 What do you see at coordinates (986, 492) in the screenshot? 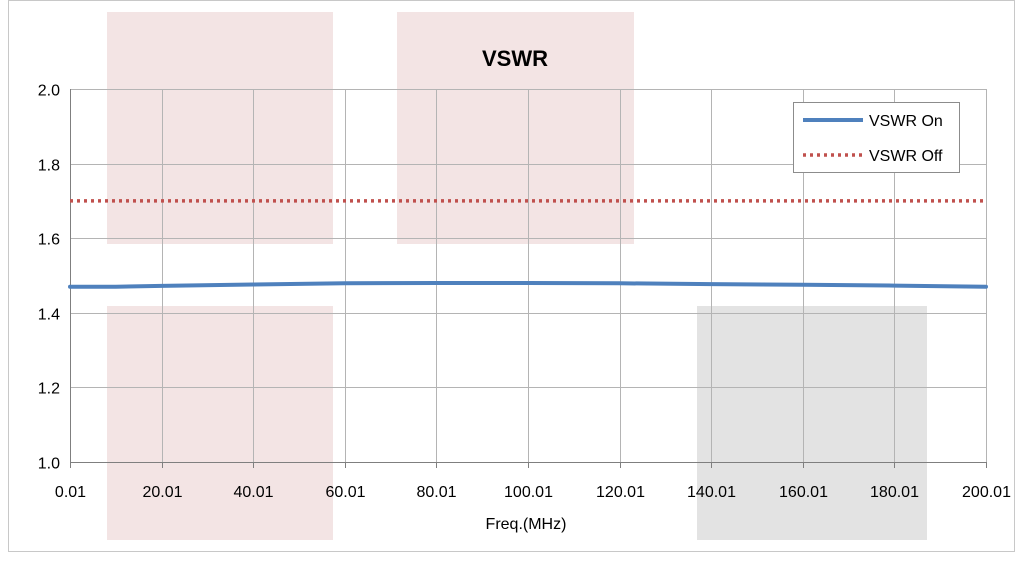
I see `x-tick-label: 200.01` at bounding box center [986, 492].